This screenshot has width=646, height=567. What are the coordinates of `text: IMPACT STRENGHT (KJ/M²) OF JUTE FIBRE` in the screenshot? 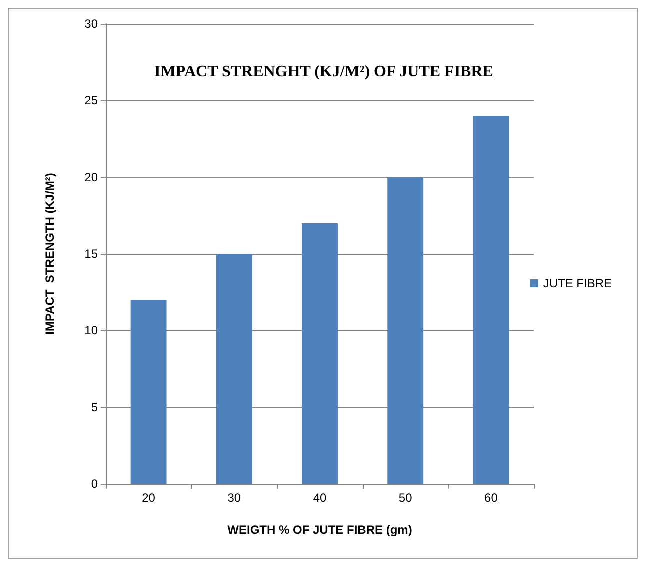 It's located at (324, 72).